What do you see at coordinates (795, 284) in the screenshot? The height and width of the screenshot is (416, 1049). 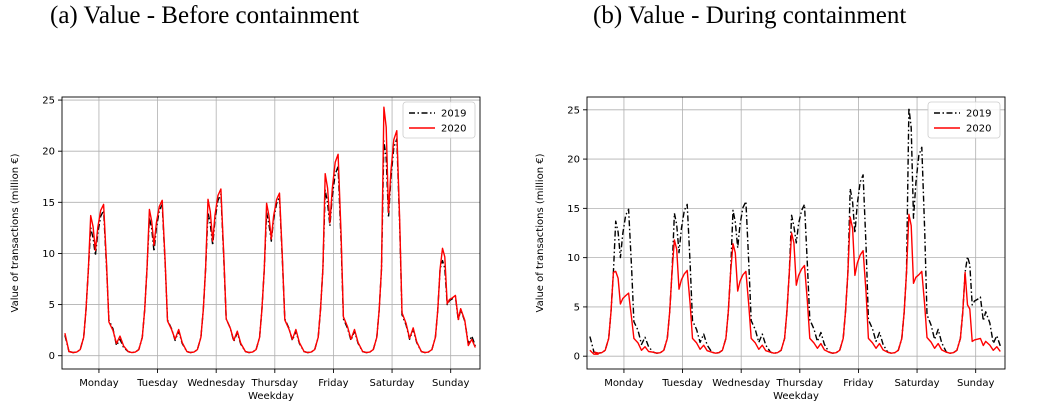 I see `series-line-2020` at bounding box center [795, 284].